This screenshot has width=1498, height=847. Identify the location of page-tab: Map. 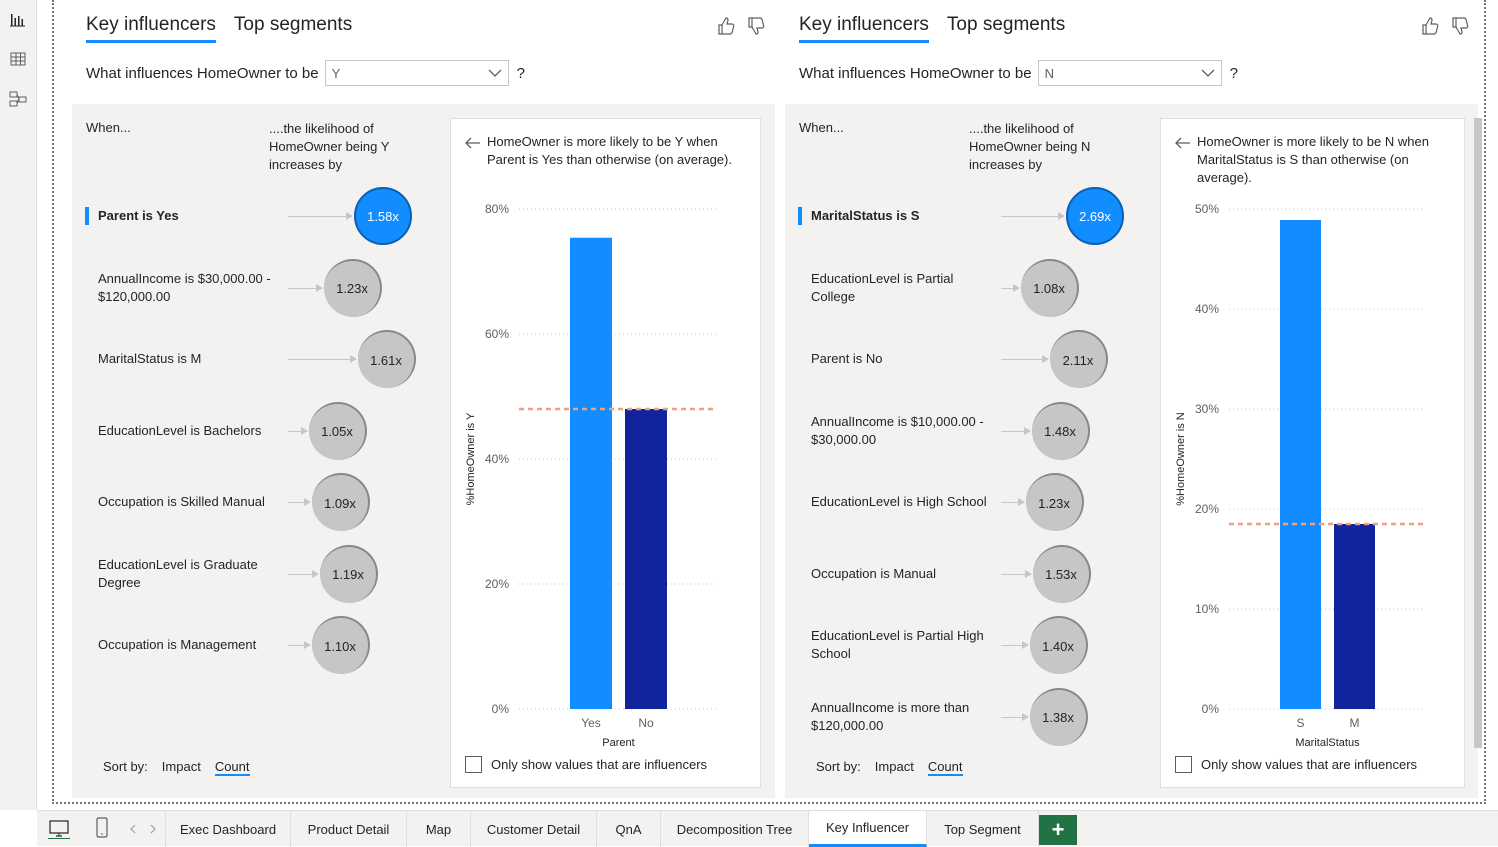
(439, 829).